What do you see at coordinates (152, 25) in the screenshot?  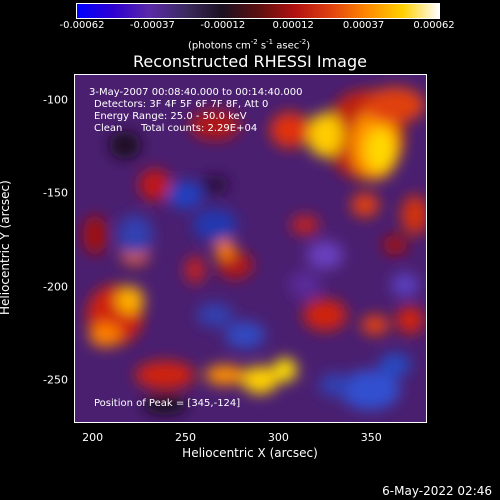 I see `colorbar-tick-label: -0.00037` at bounding box center [152, 25].